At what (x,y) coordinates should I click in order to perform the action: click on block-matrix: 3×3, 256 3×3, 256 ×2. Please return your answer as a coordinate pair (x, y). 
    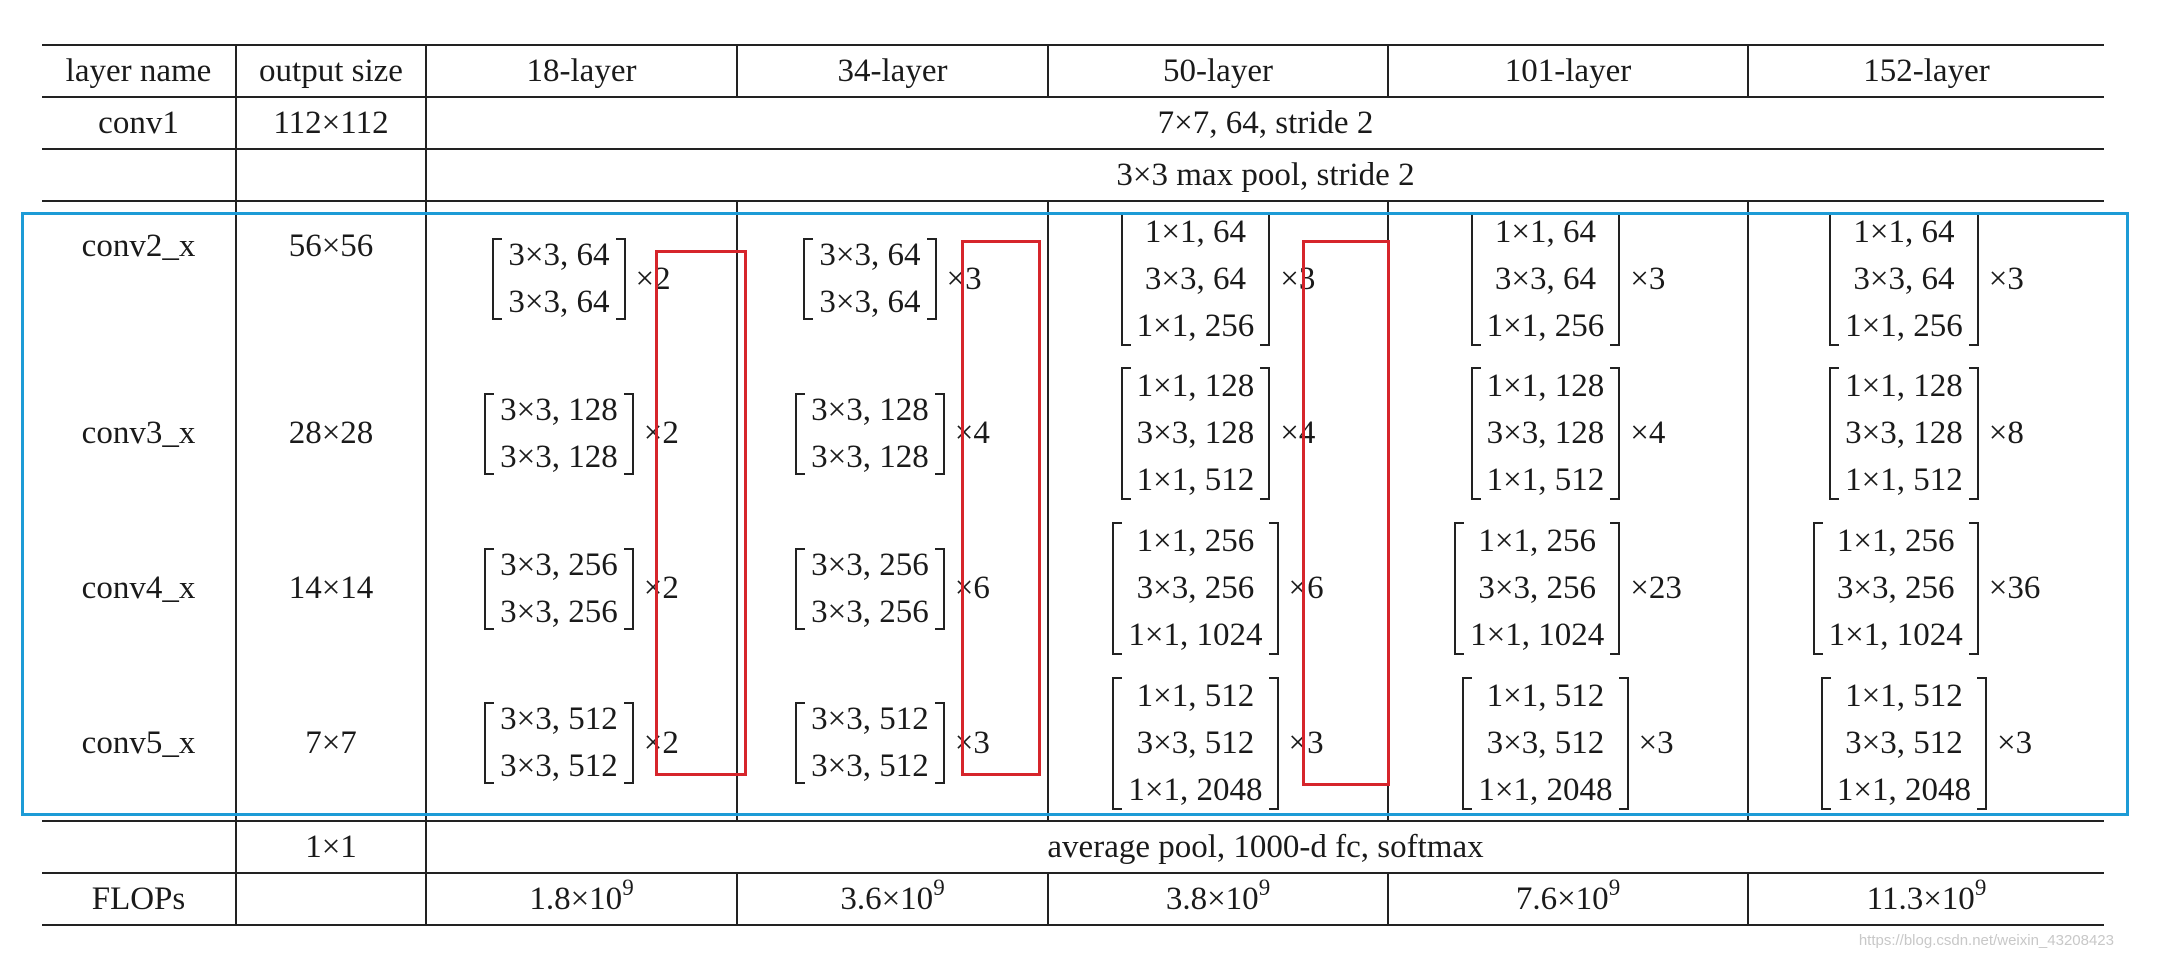
    Looking at the image, I should click on (581, 589).